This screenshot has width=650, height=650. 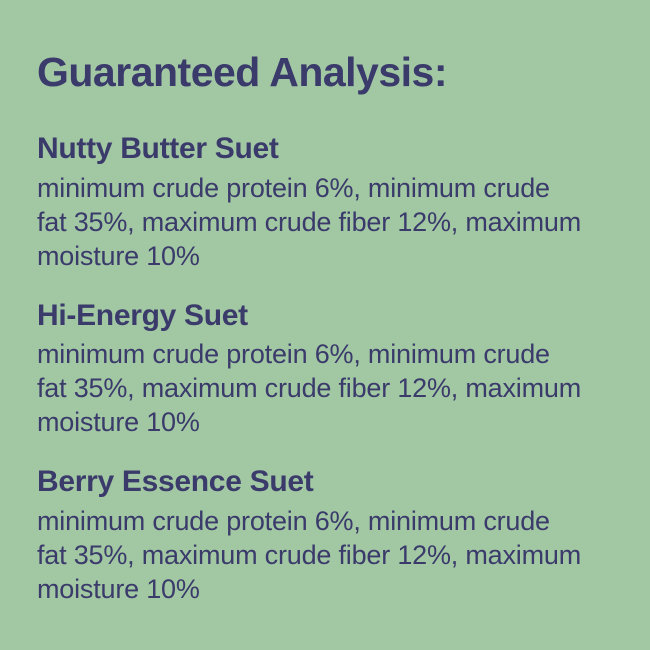 What do you see at coordinates (242, 72) in the screenshot?
I see `guaranteed-analysis-title: Guaranteed Analysis:` at bounding box center [242, 72].